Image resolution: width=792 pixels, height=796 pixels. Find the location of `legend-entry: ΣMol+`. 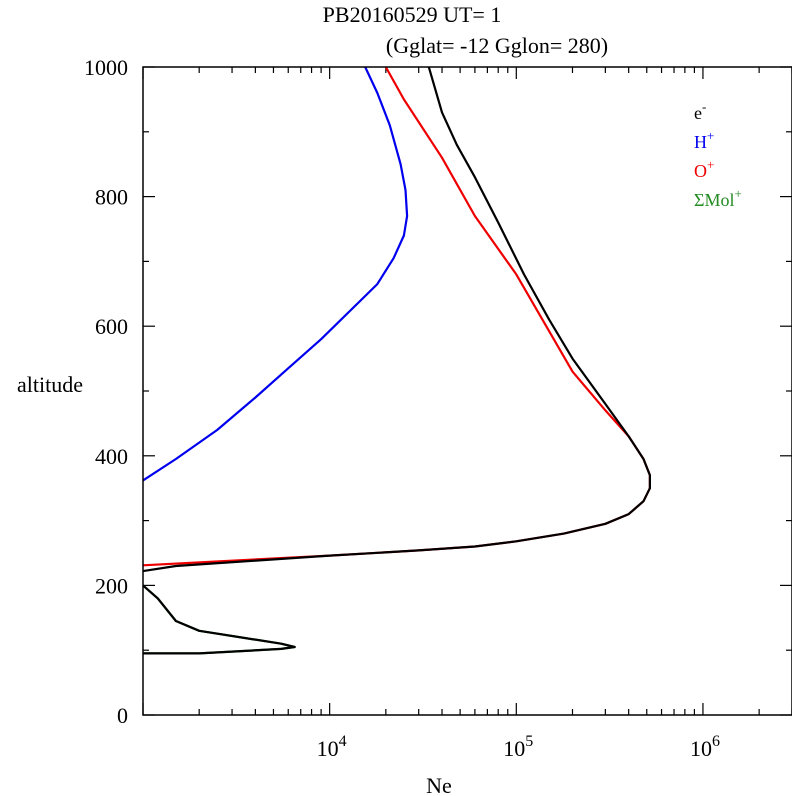

legend-entry: ΣMol+ is located at coordinates (718, 198).